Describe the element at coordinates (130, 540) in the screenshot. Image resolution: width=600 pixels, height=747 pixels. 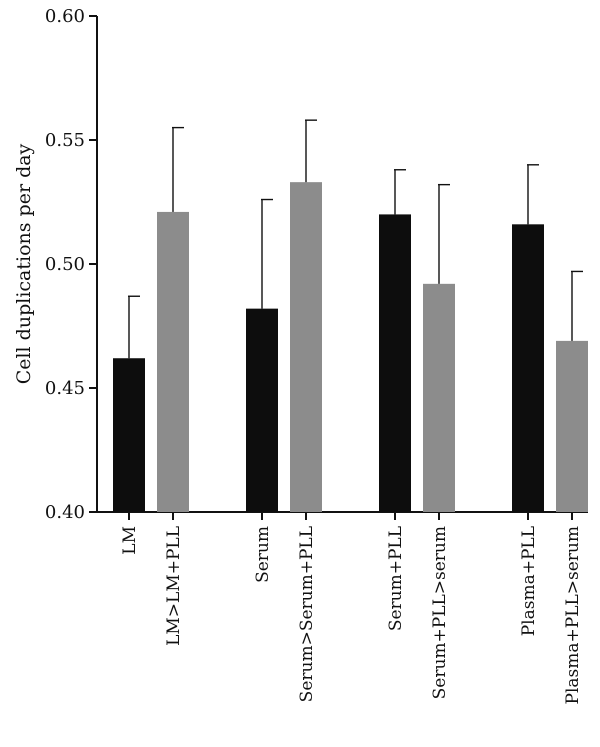
I see `x-tick-label: LM` at that location.